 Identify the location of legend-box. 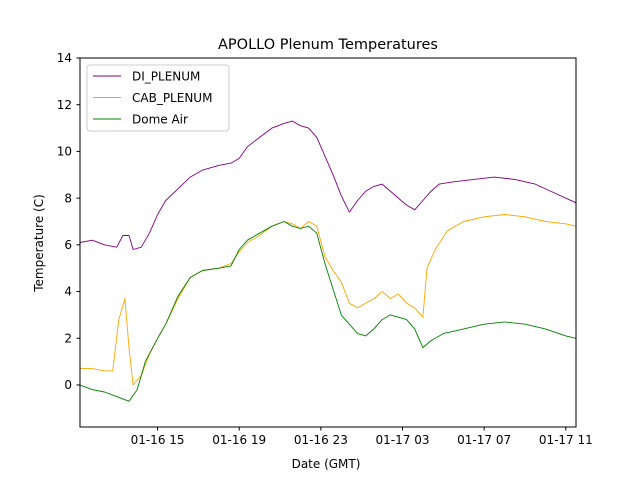
(158, 98).